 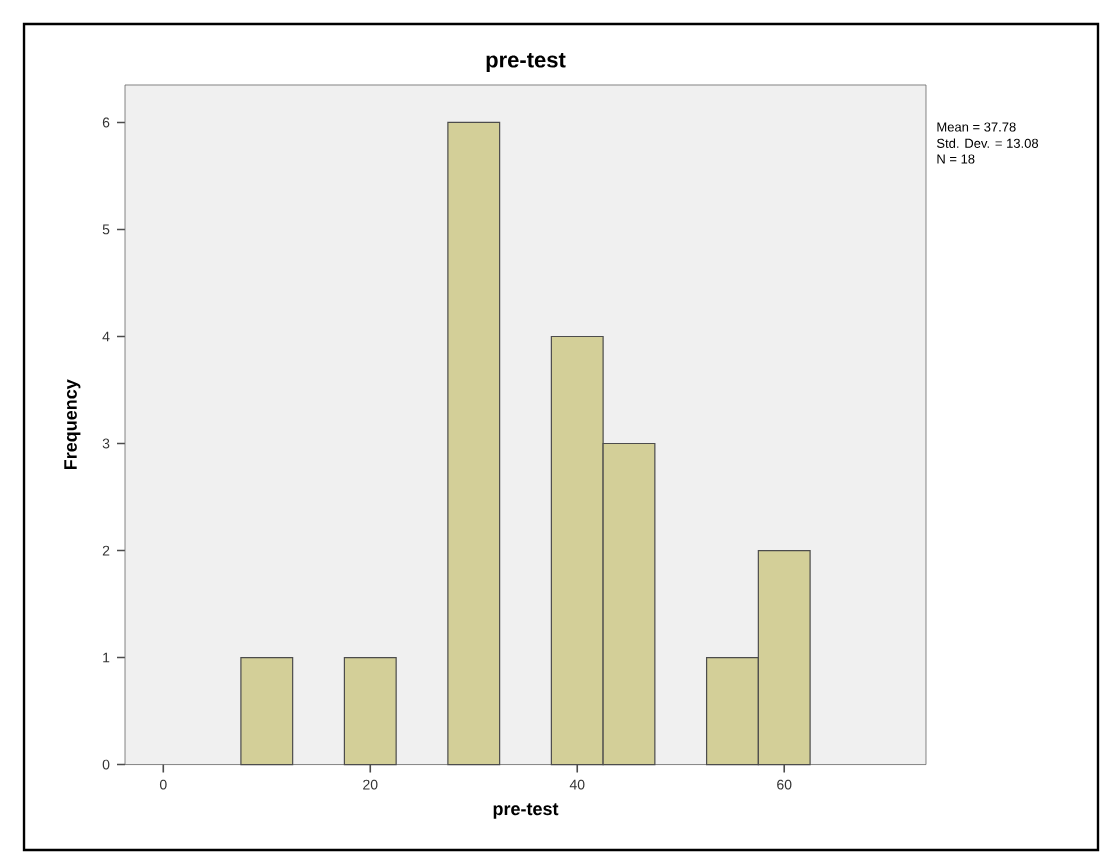 I want to click on chart-title: pre-test, so click(x=526, y=62).